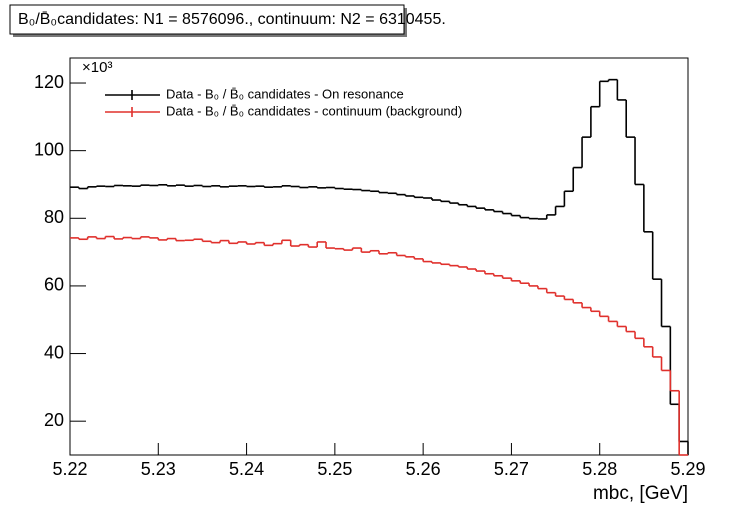  I want to click on x-tick-label: 5.22, so click(69, 469).